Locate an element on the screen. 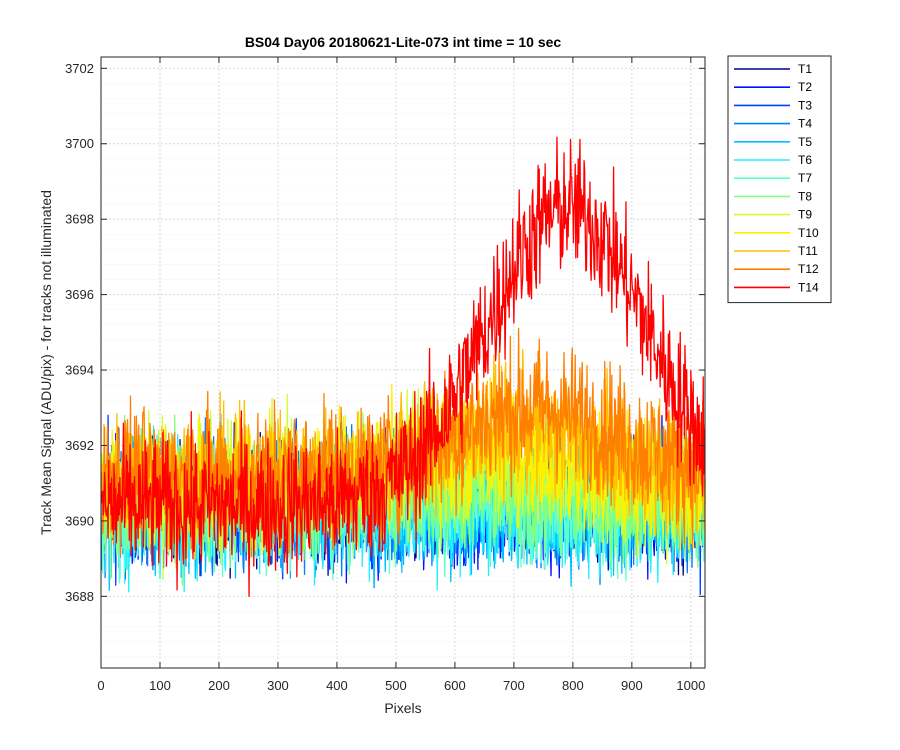 The height and width of the screenshot is (750, 900). x-tick-label: 500 is located at coordinates (396, 685).